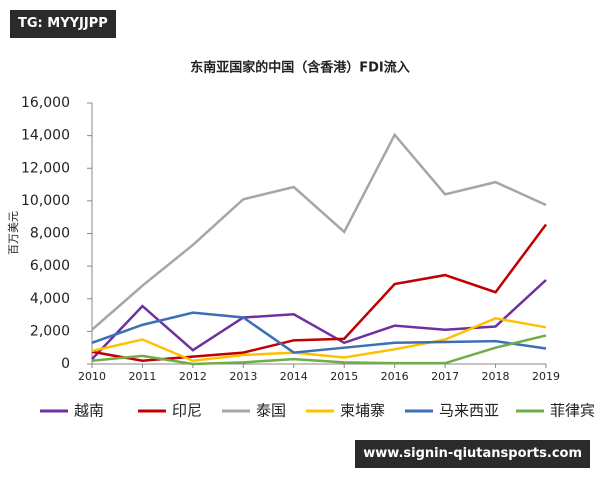  I want to click on chart-title: 东南亚国家的中国（含香港）FDI流入, so click(300, 68).